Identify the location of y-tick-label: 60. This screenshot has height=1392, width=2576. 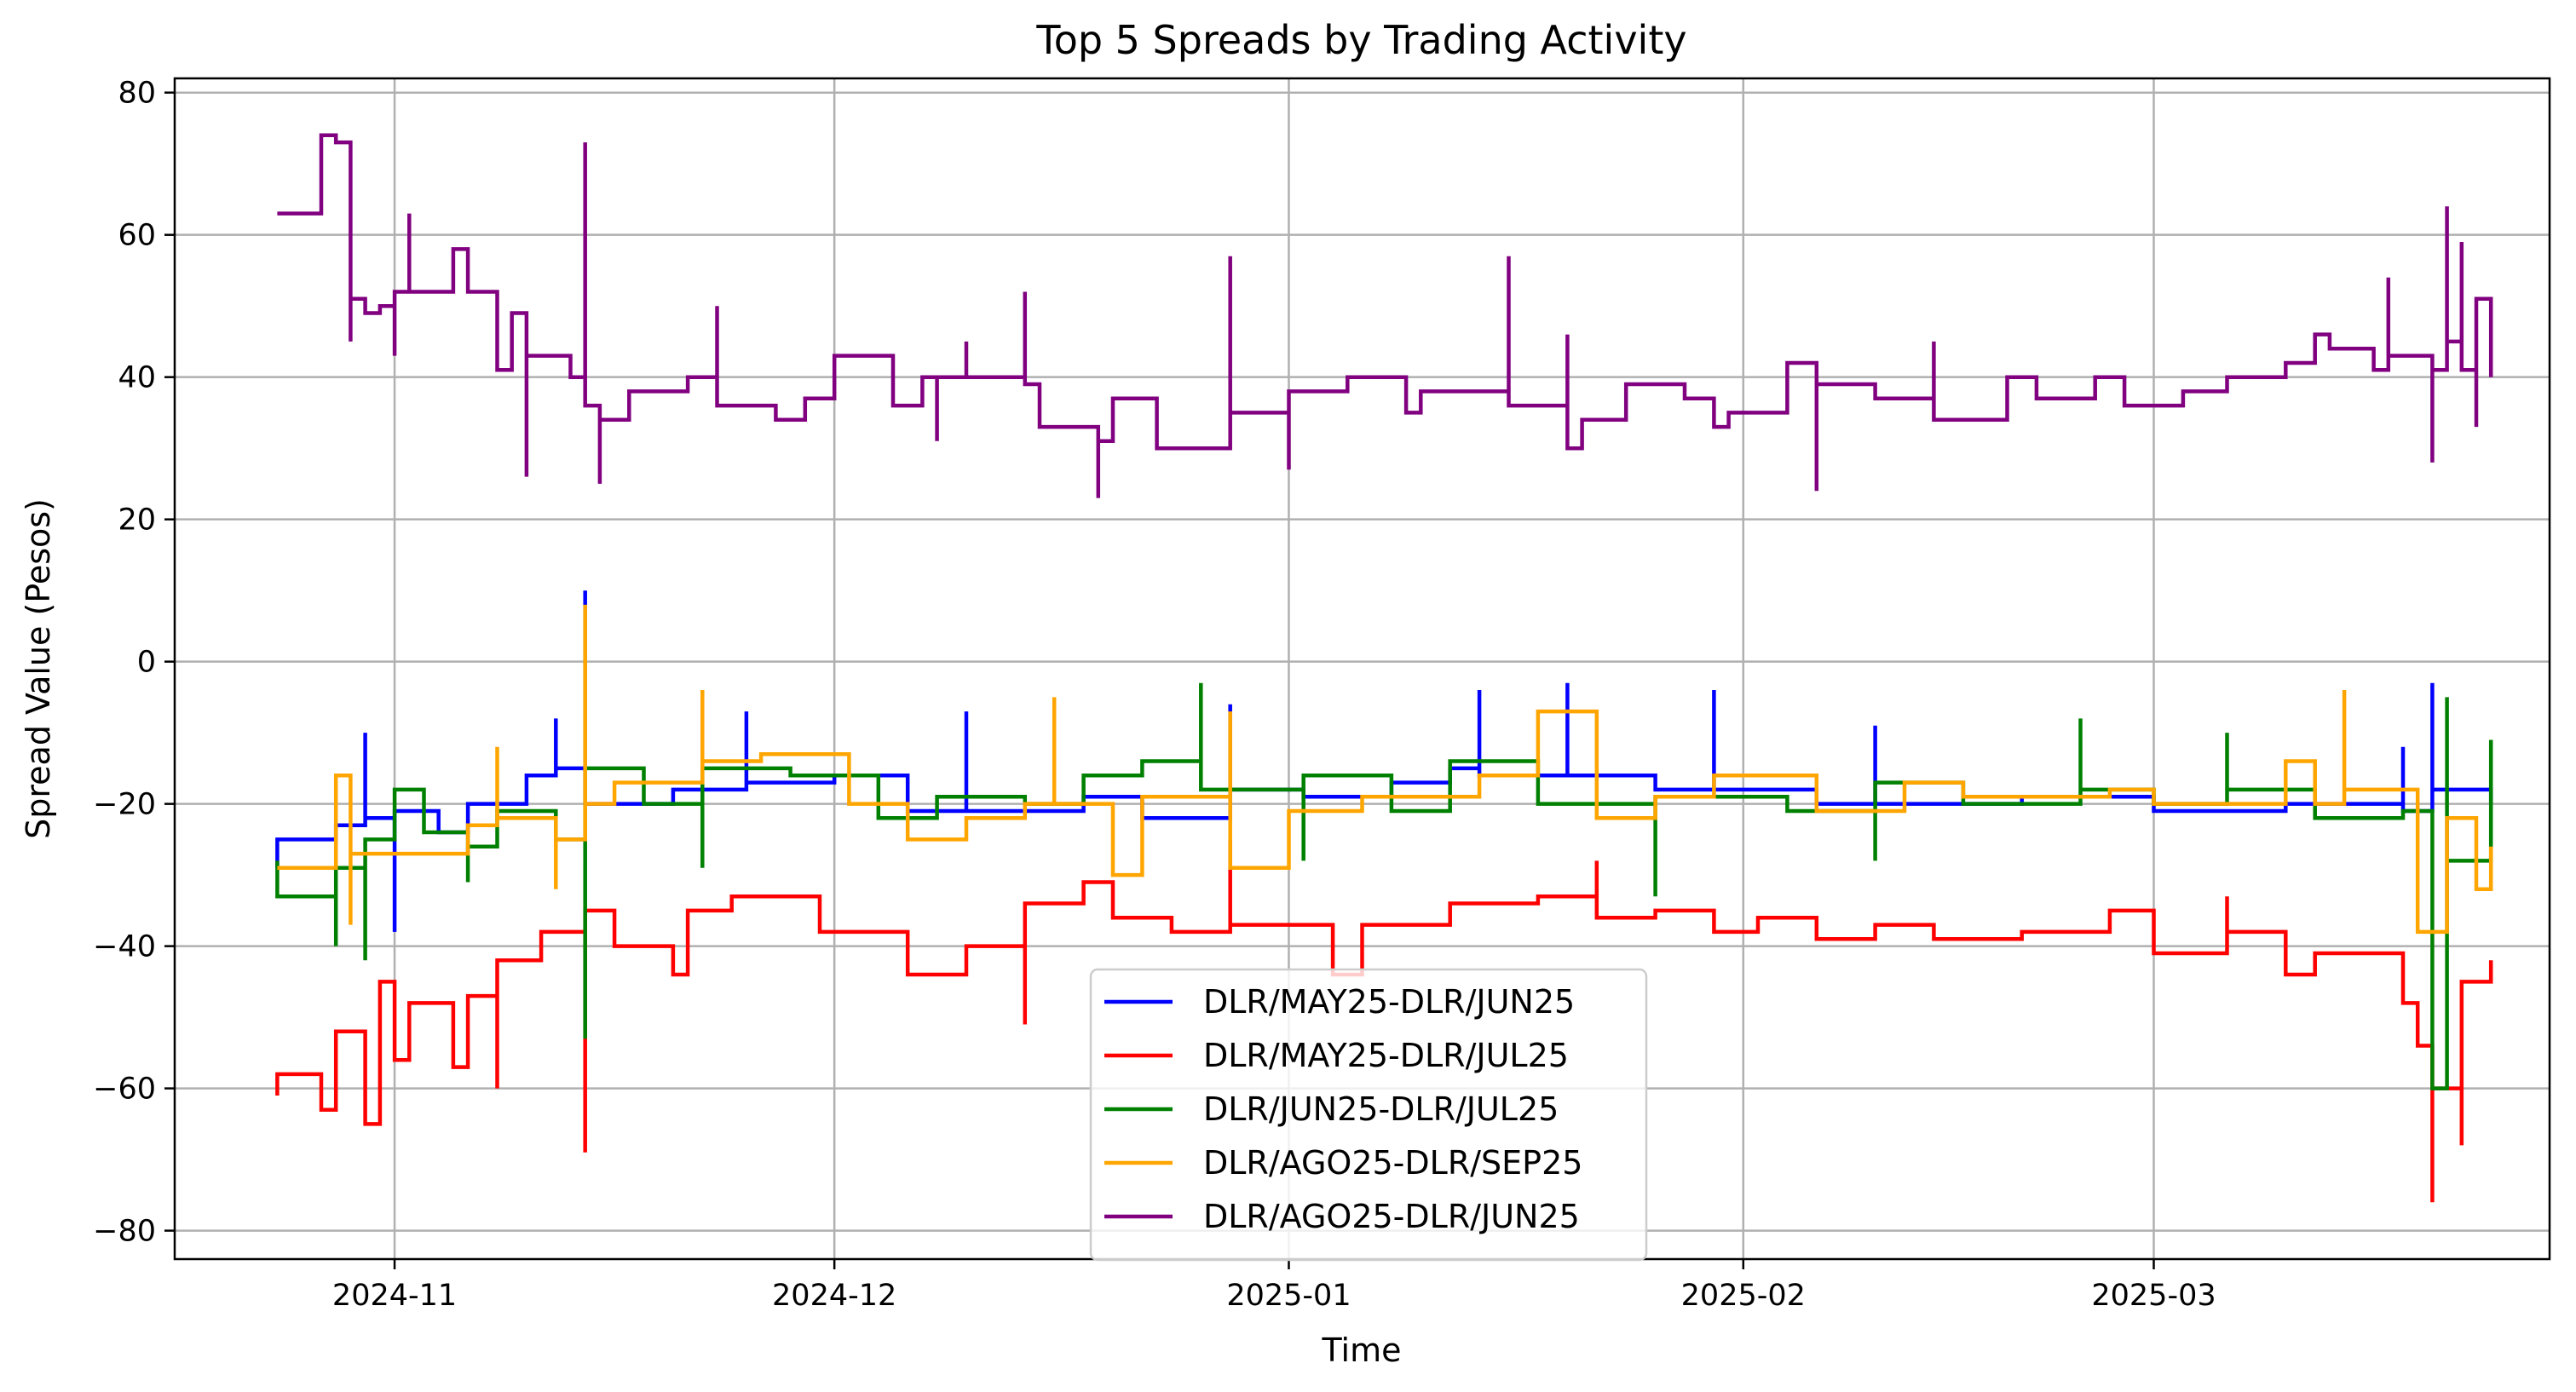
(137, 236).